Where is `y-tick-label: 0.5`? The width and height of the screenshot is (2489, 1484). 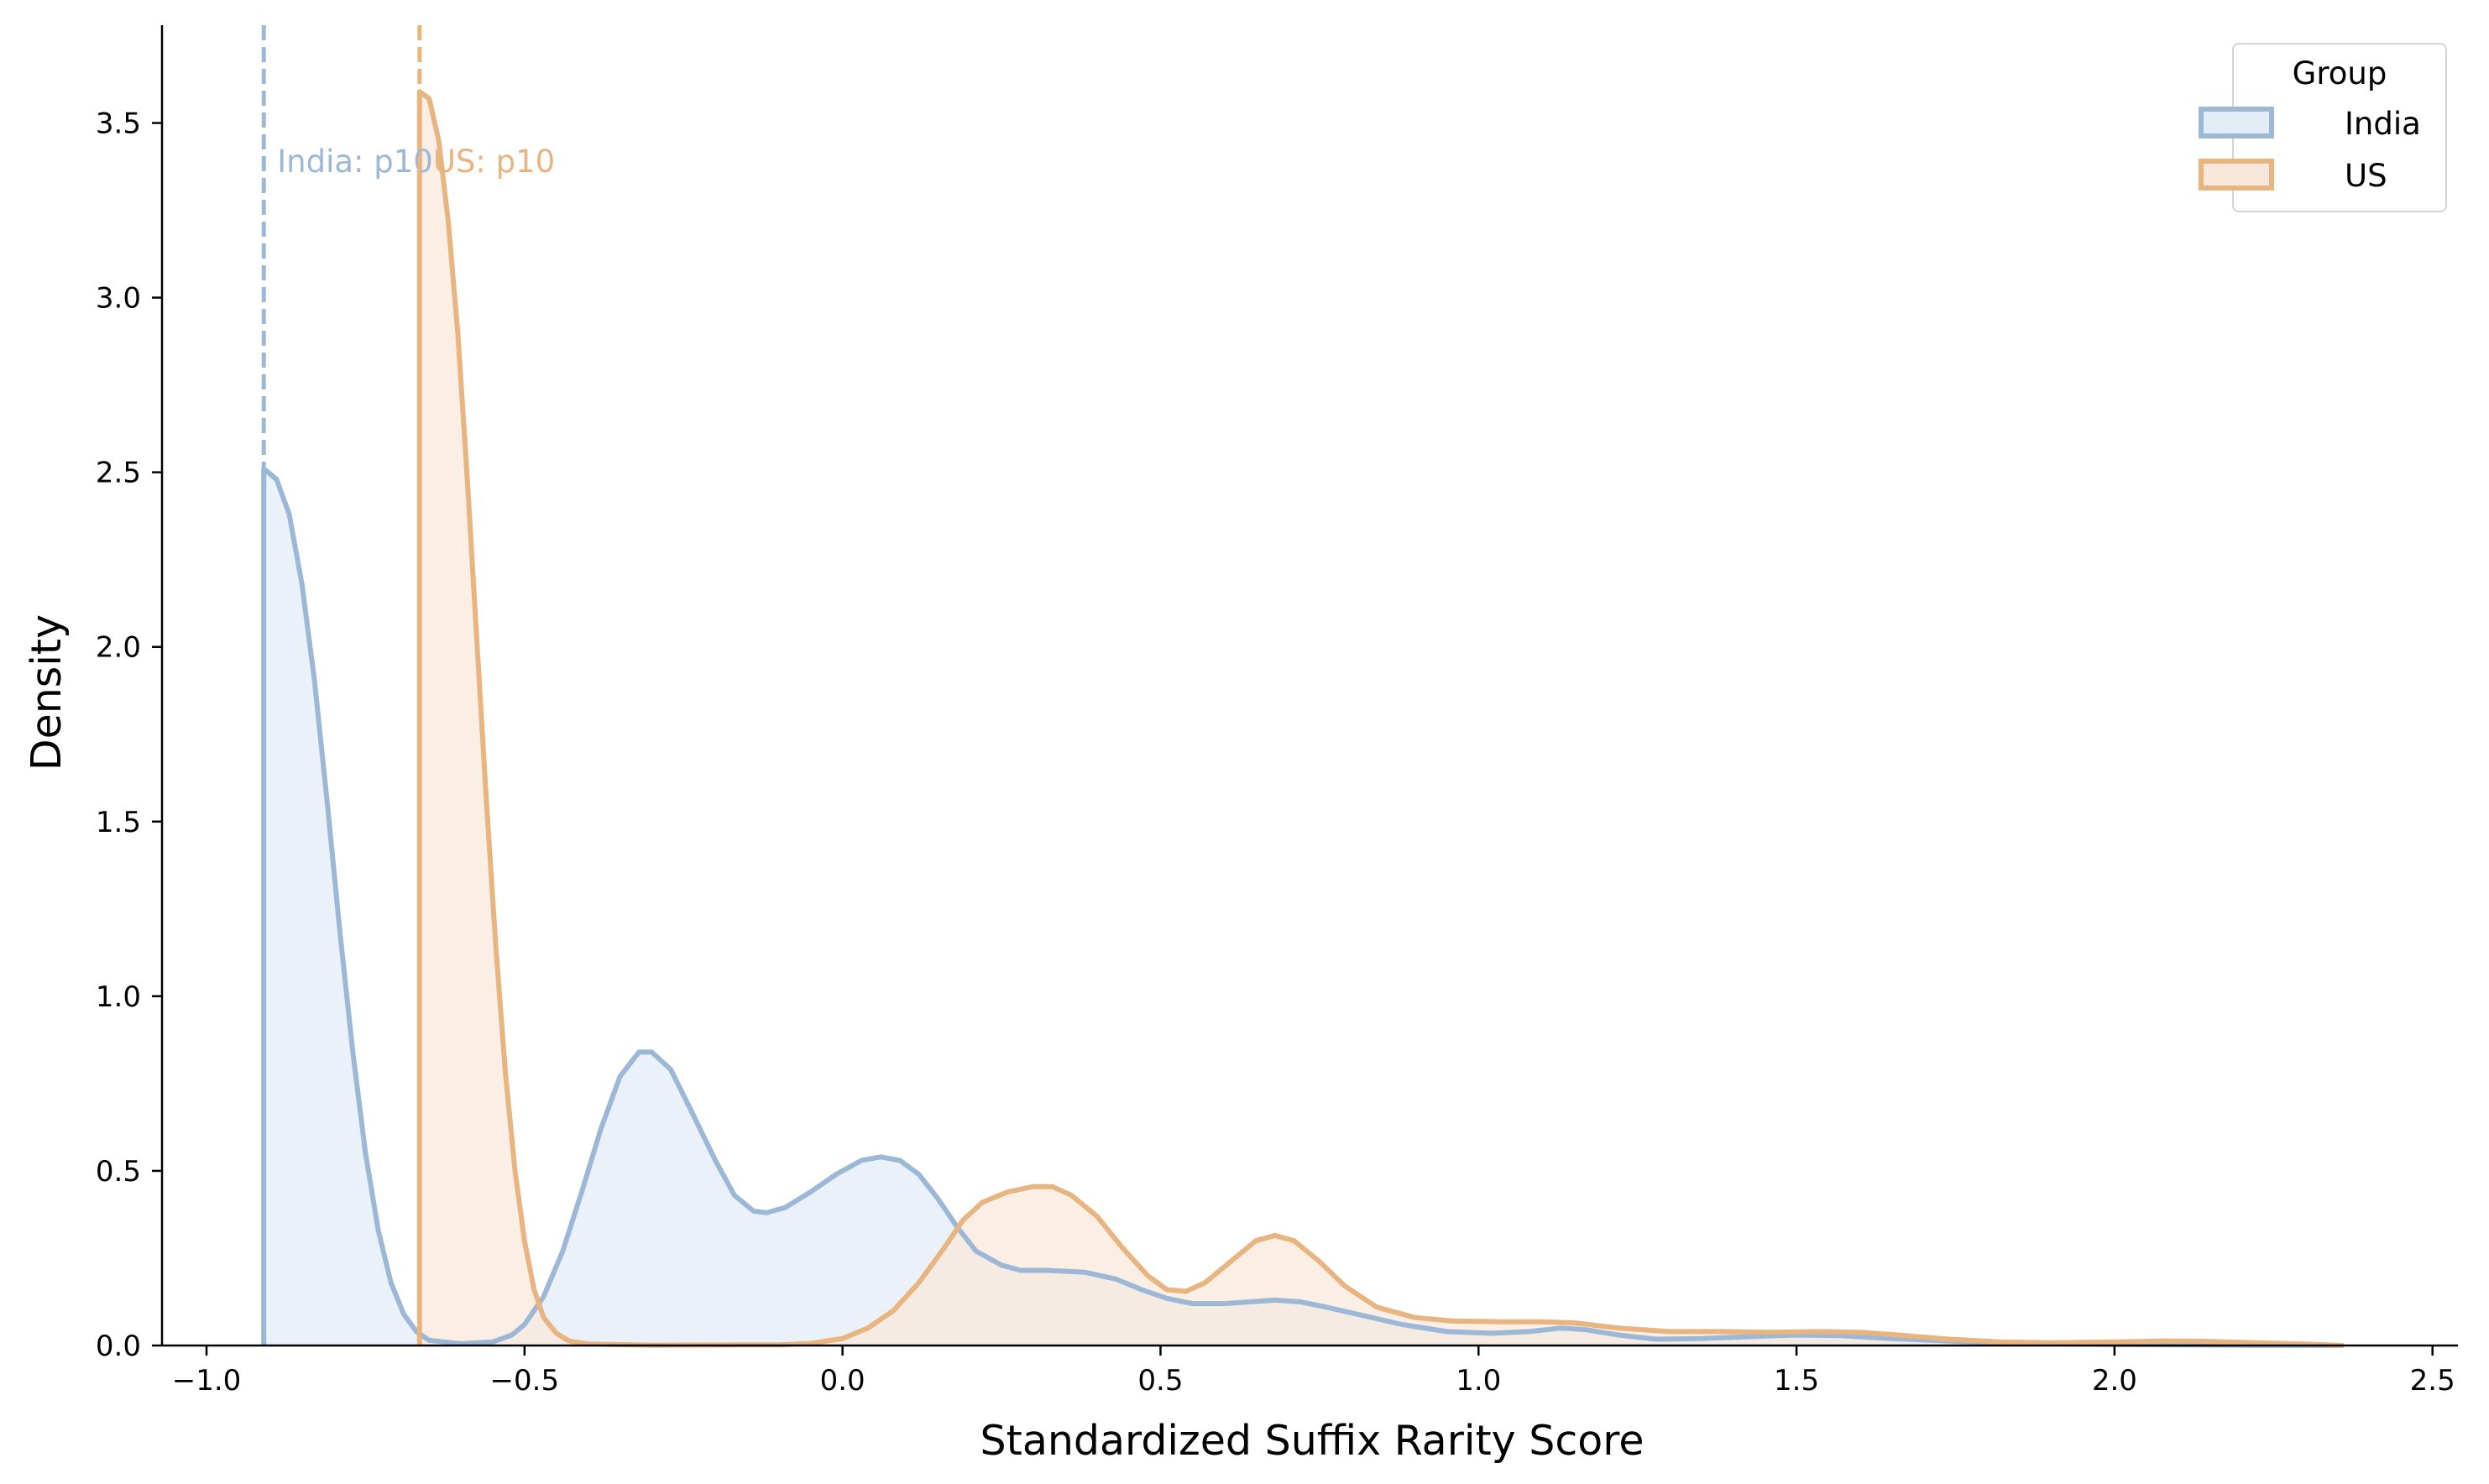 y-tick-label: 0.5 is located at coordinates (118, 1172).